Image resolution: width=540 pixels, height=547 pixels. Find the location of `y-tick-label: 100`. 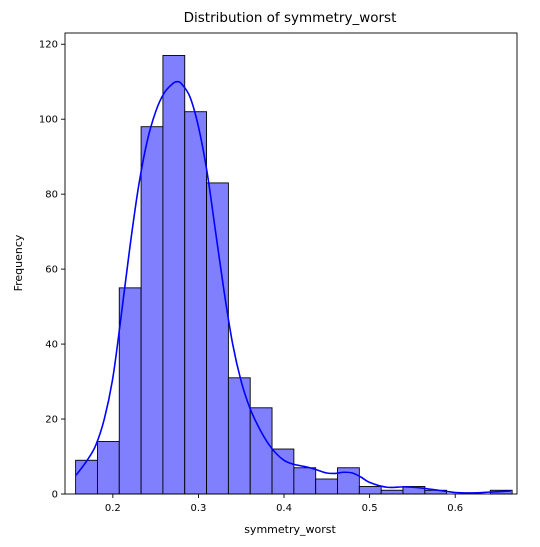

y-tick-label: 100 is located at coordinates (48, 120).